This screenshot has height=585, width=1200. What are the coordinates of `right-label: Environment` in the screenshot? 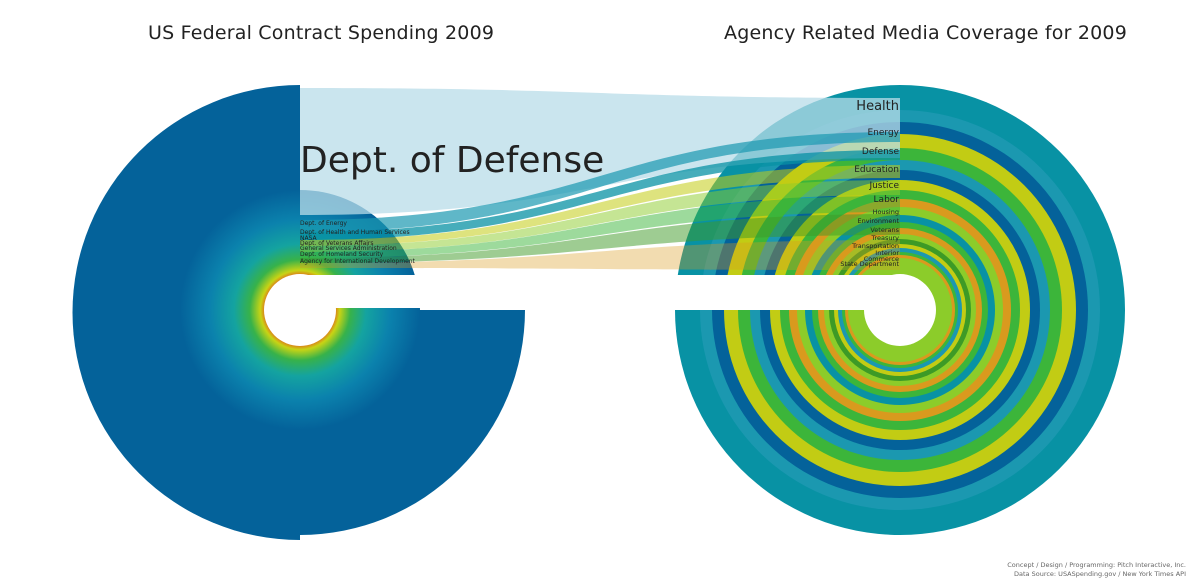 It's located at (878, 221).